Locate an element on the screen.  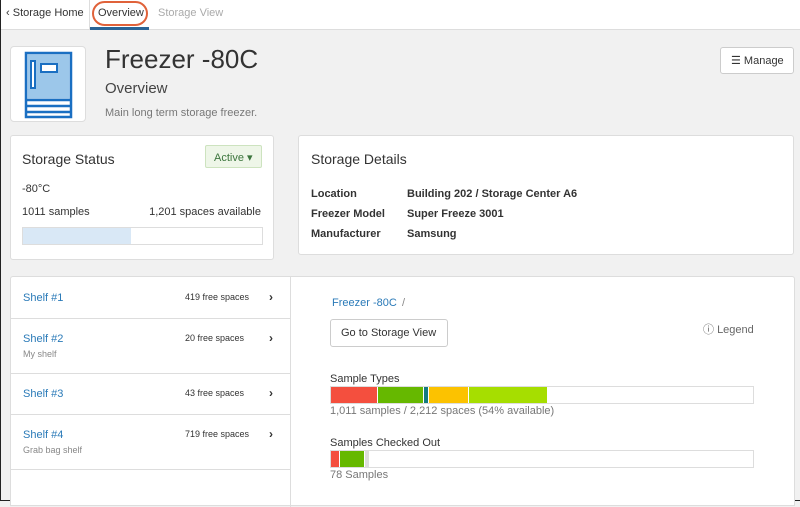
freezer-icon-box is located at coordinates (48, 84).